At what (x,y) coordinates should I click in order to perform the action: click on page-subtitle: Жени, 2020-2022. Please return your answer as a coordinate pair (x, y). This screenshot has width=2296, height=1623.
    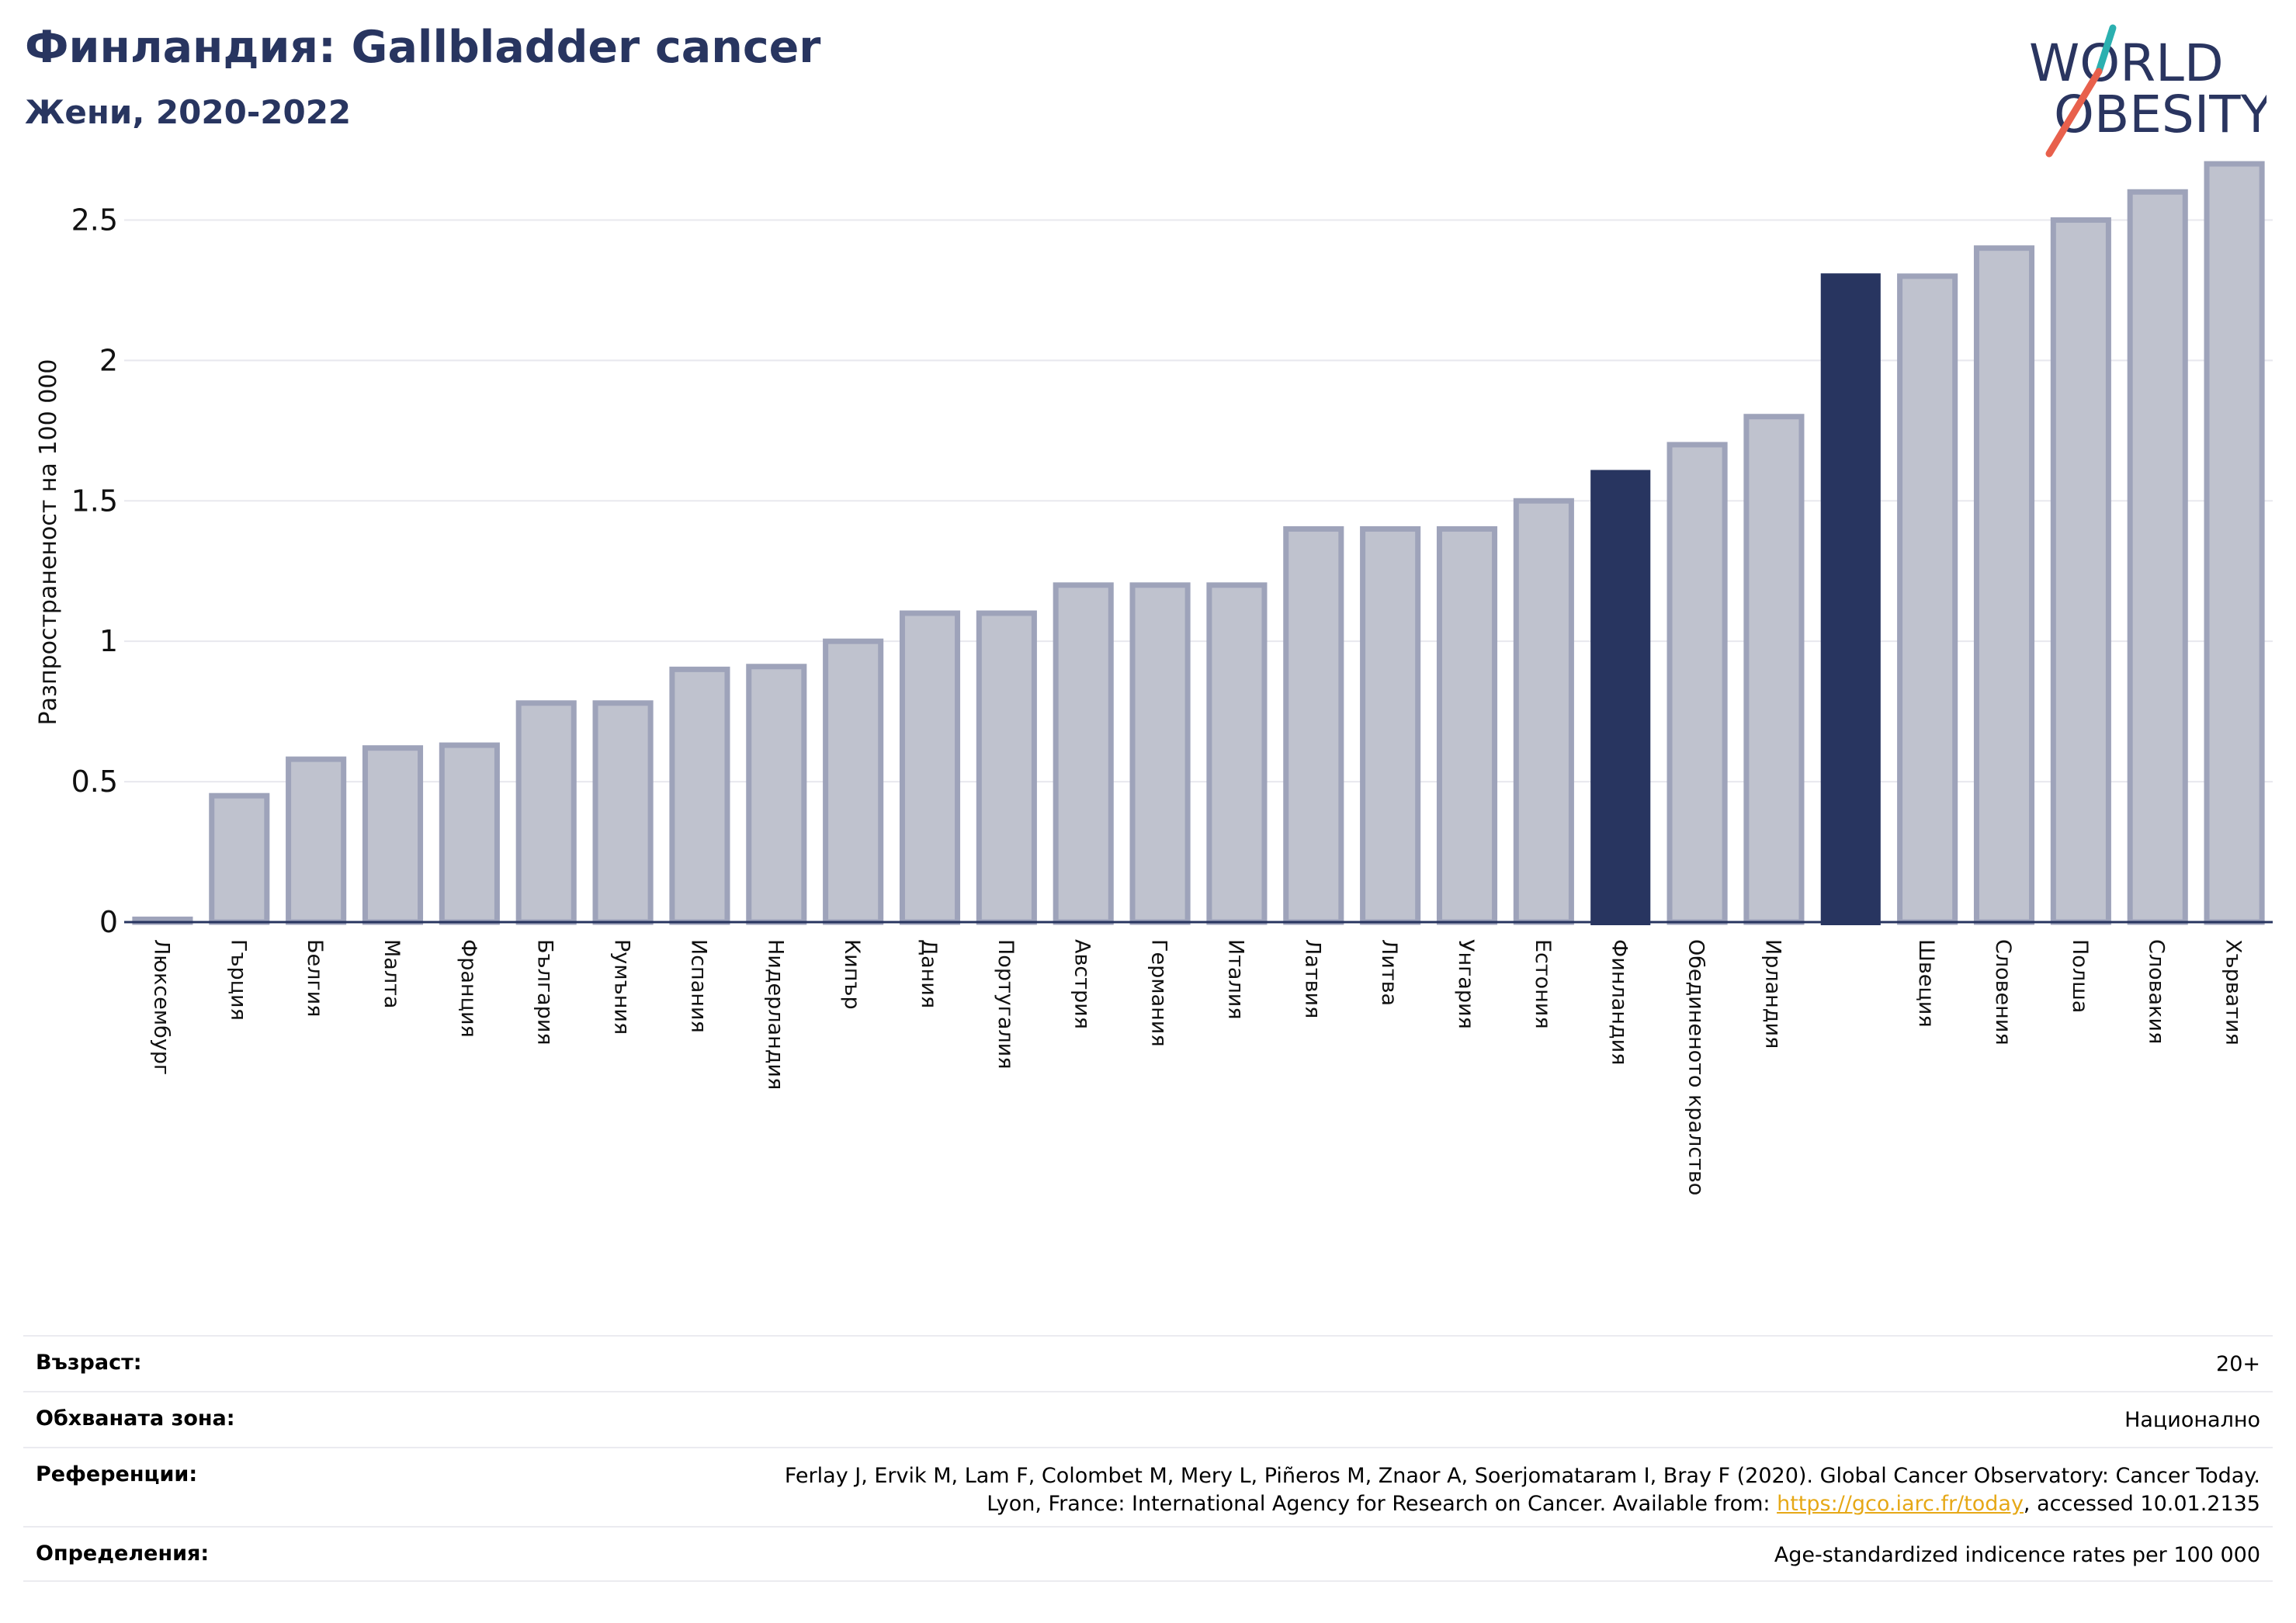
    Looking at the image, I should click on (188, 112).